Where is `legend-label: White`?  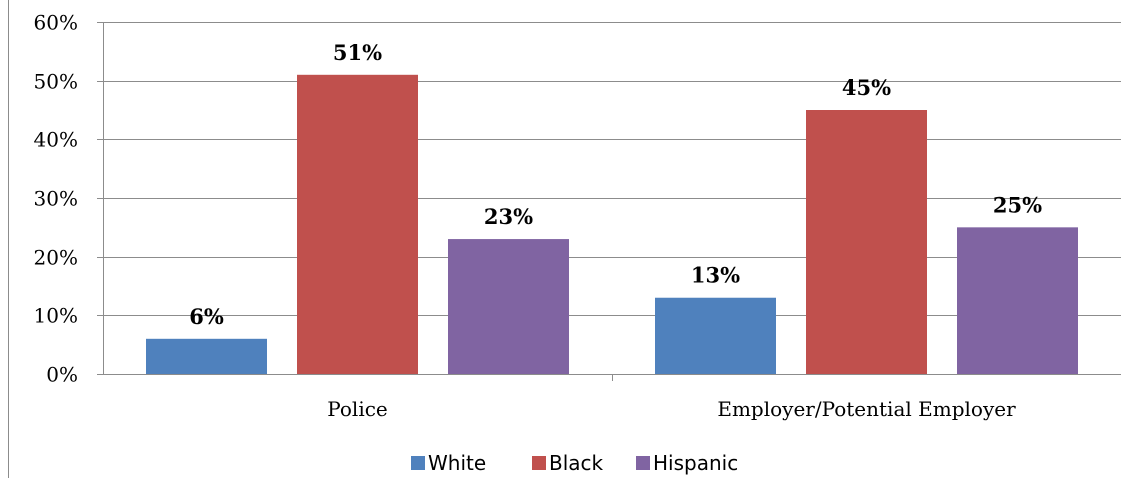
legend-label: White is located at coordinates (457, 463).